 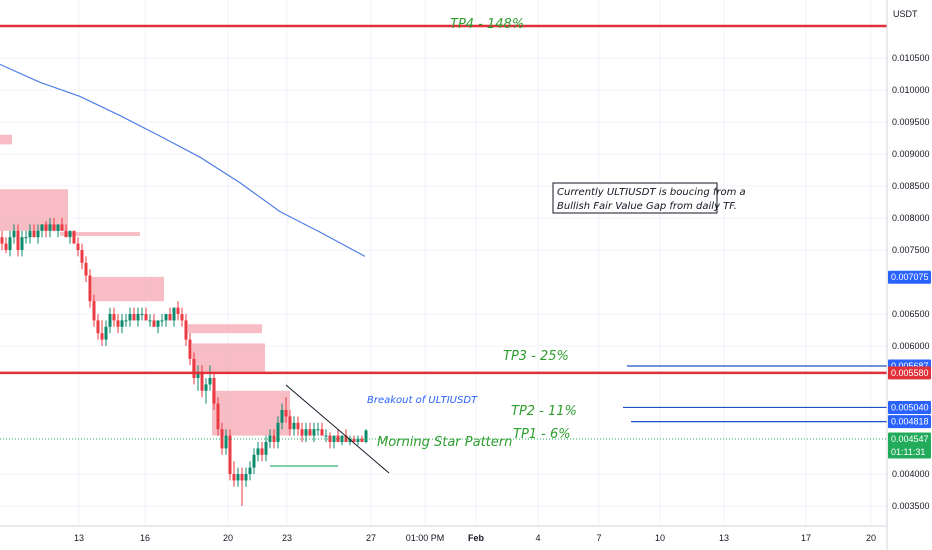 What do you see at coordinates (537, 538) in the screenshot?
I see `time-tick-label: 4` at bounding box center [537, 538].